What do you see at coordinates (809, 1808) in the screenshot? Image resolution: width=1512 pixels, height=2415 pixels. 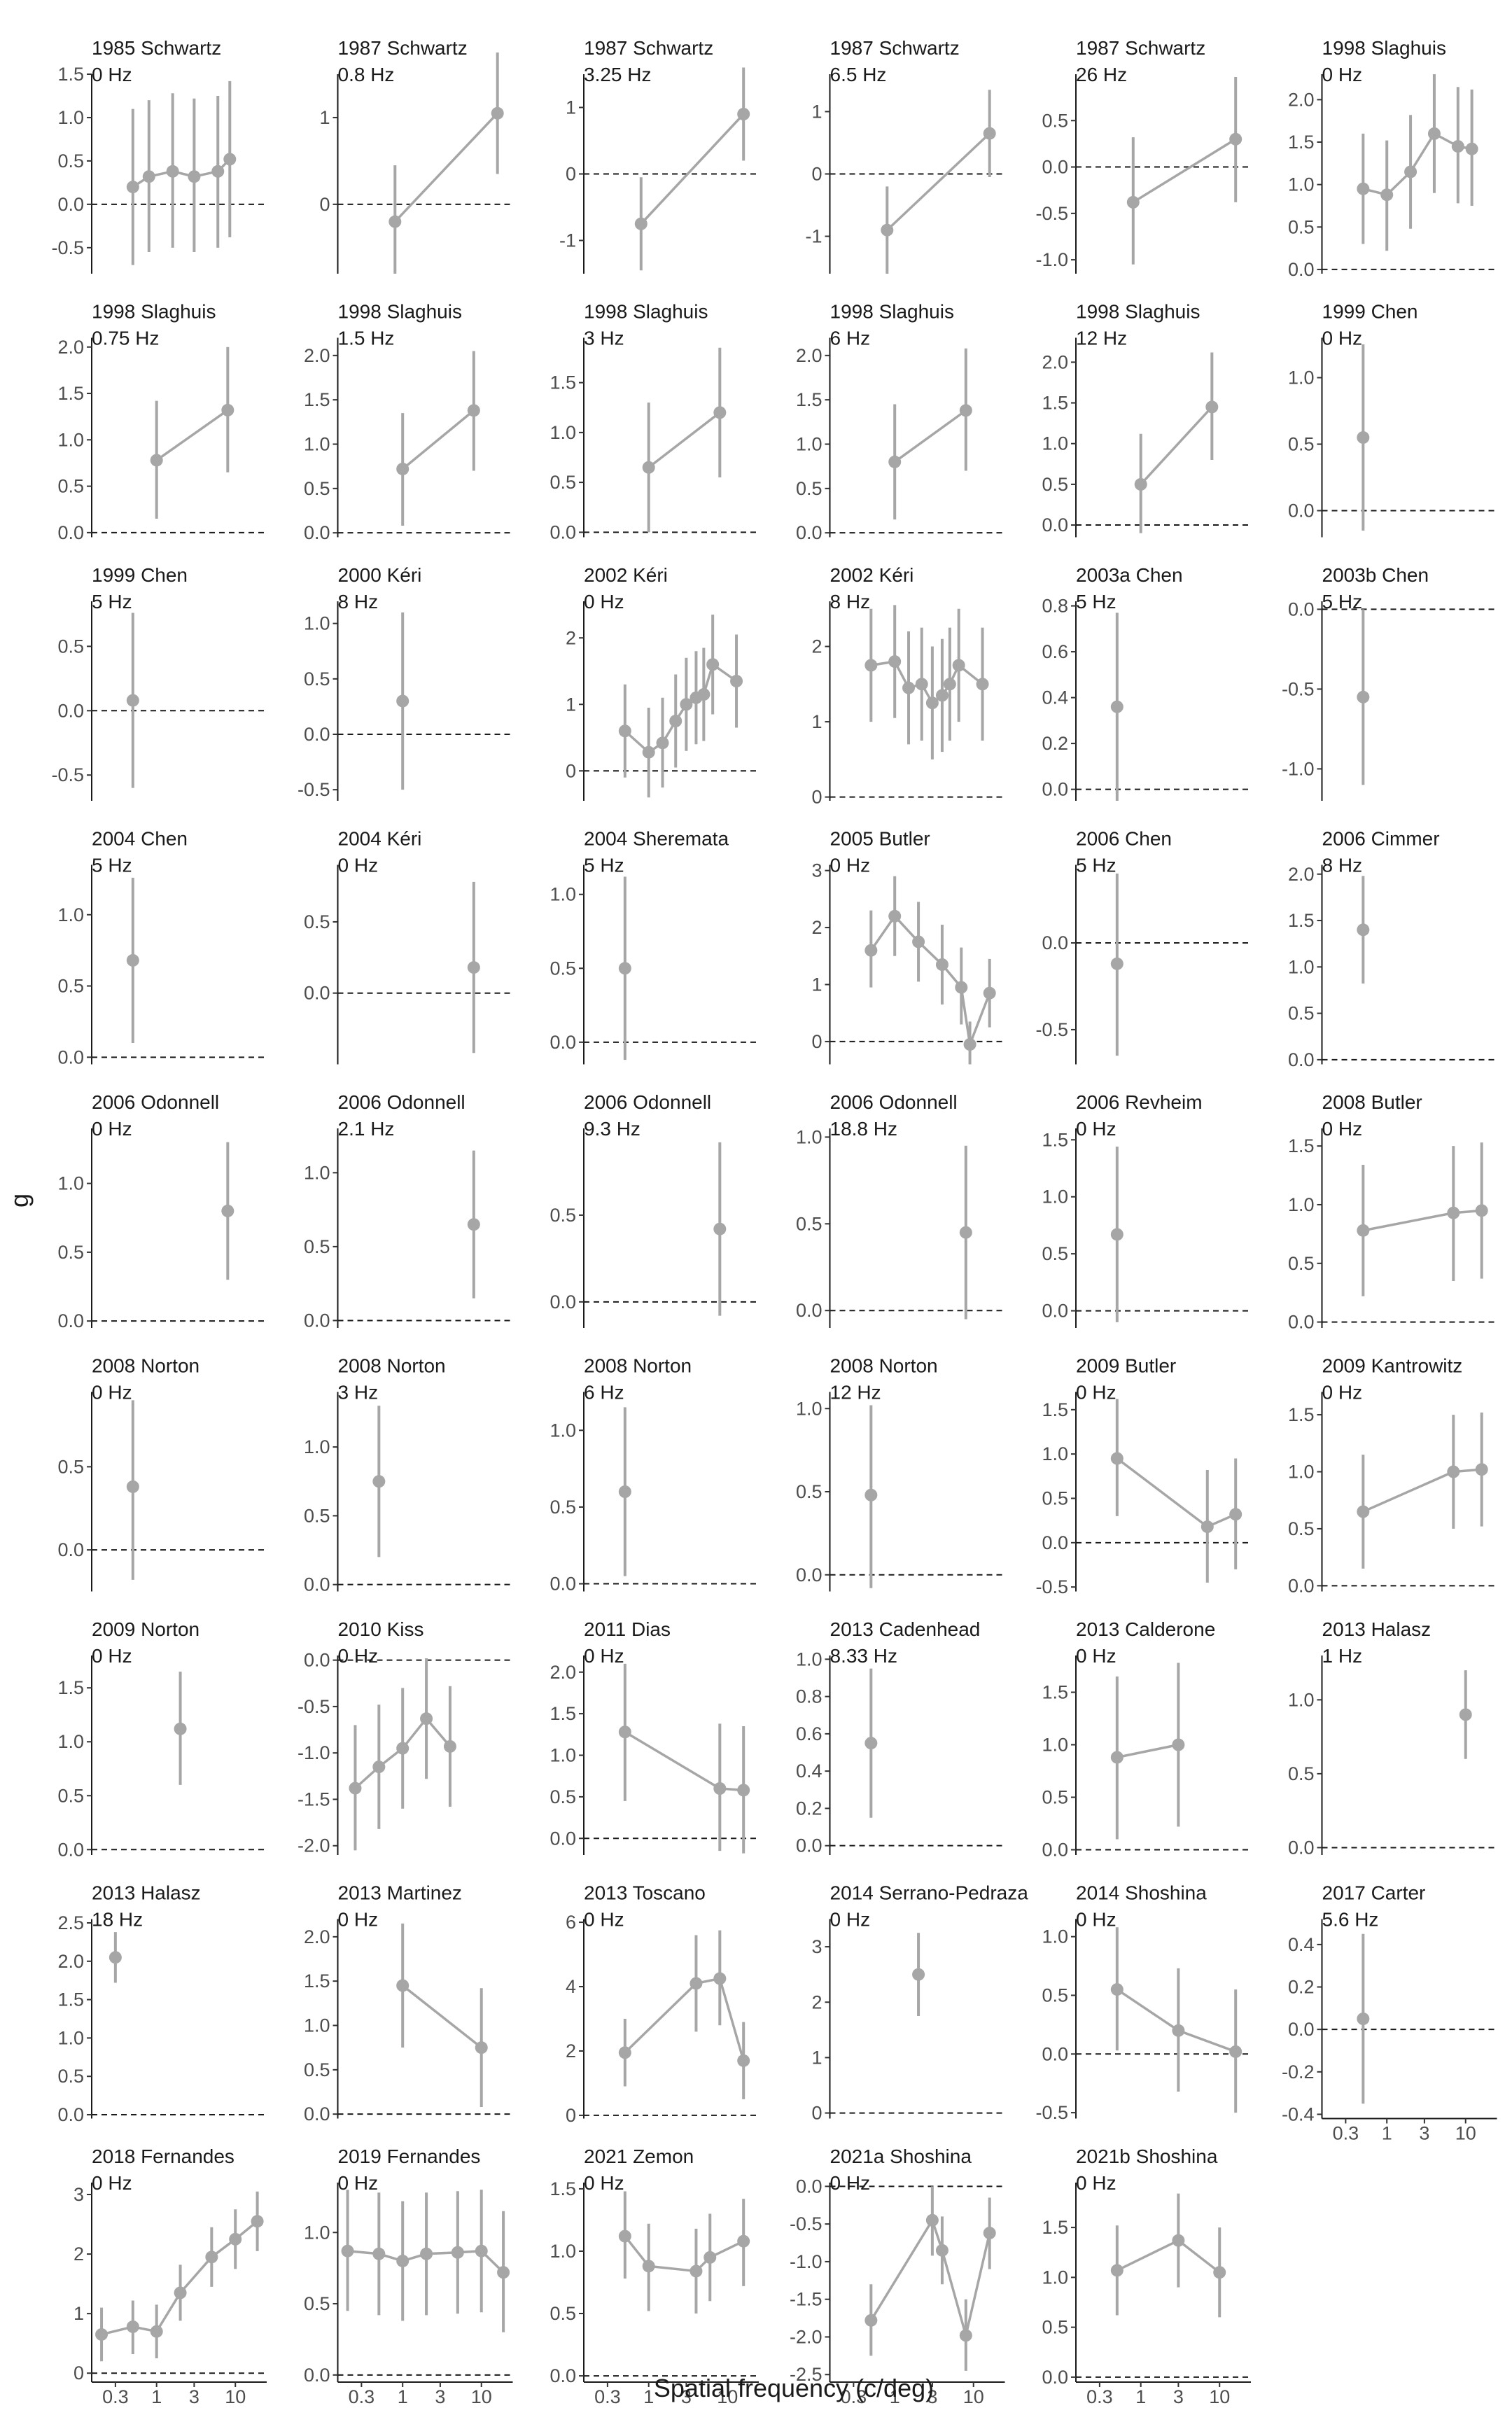 I see `y-tick-label: 0.2` at bounding box center [809, 1808].